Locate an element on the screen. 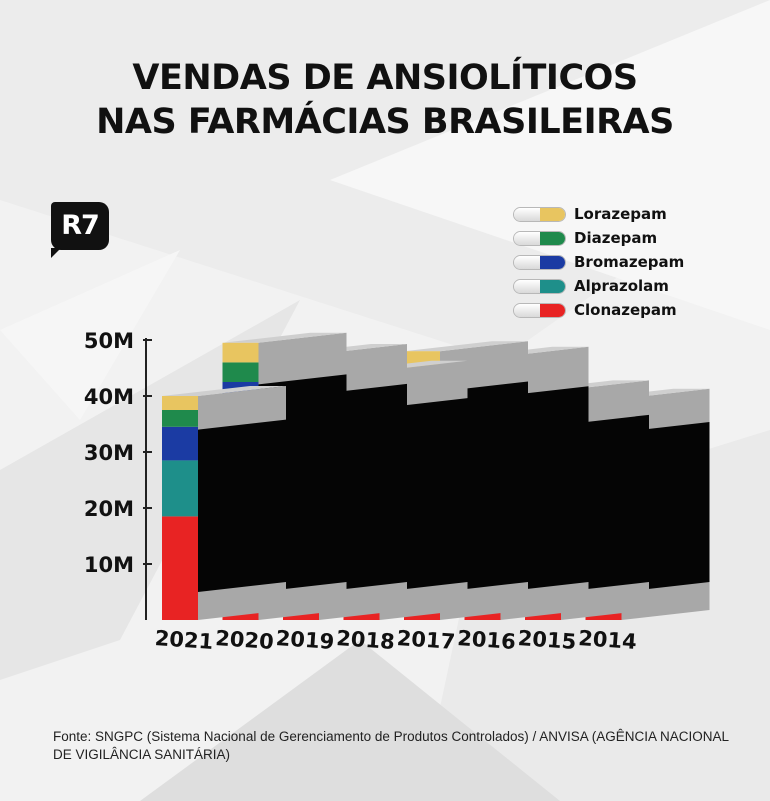  legend-item-bromazepam: Bromazepam is located at coordinates (628, 262).